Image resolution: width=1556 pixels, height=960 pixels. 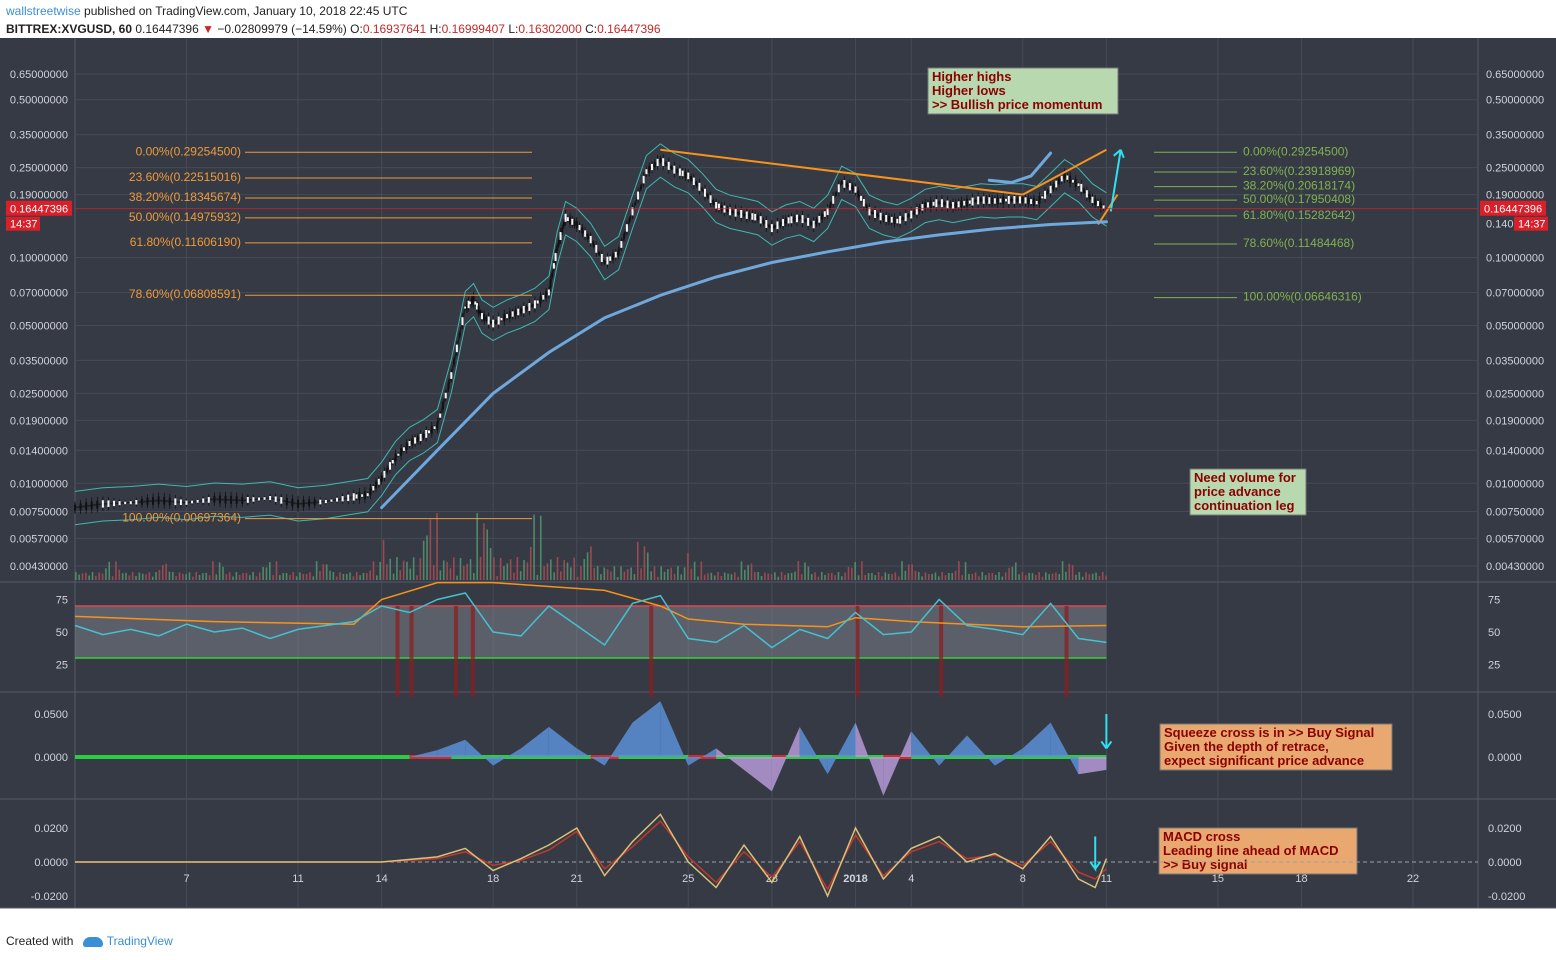 What do you see at coordinates (1108, 210) in the screenshot?
I see `wedge-lower-line` at bounding box center [1108, 210].